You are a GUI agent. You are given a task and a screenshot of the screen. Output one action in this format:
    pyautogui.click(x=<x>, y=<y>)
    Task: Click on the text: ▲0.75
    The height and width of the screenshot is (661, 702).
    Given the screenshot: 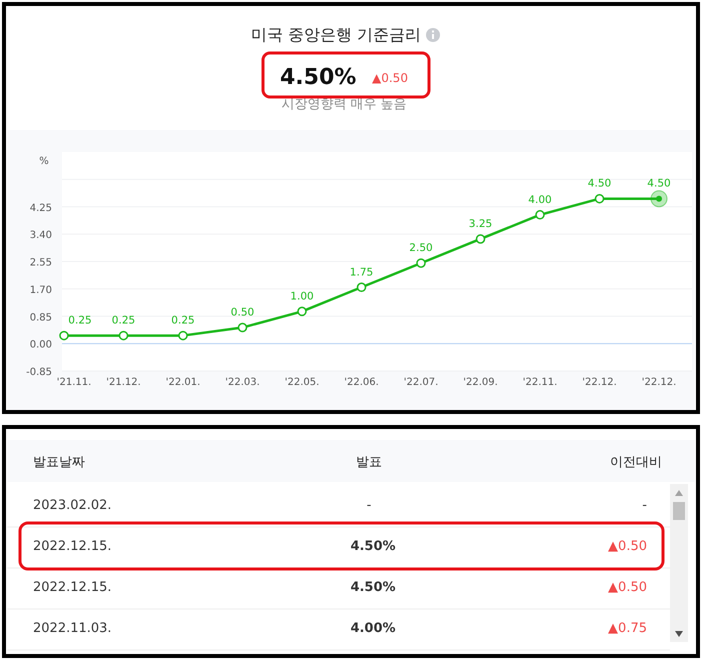 What is the action you would take?
    pyautogui.click(x=627, y=628)
    